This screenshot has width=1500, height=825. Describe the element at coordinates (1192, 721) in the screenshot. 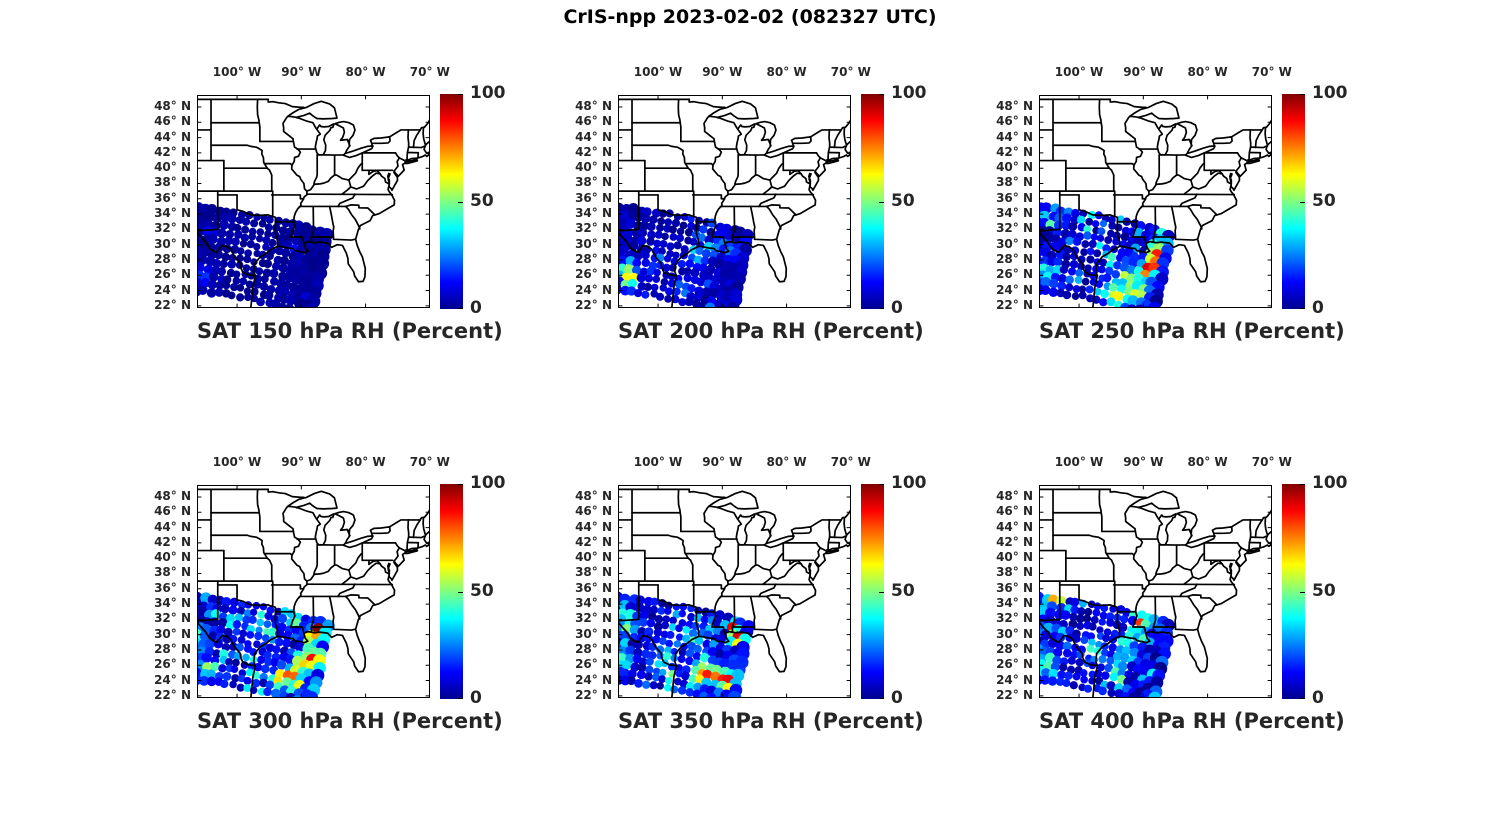

I see `panel-title: SAT 400 hPa RH (Percent)` at that location.